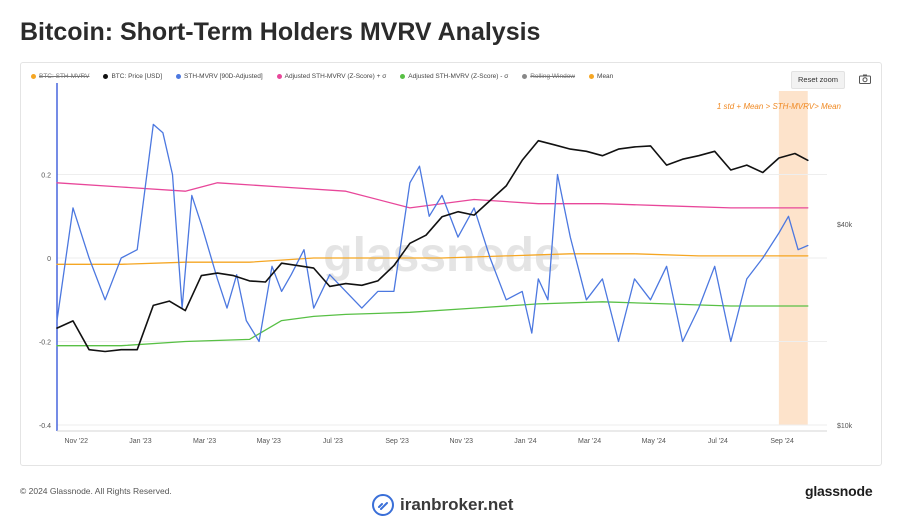 Image resolution: width=900 pixels, height=519 pixels. I want to click on legend-label: BTC: Price [USD], so click(137, 76).